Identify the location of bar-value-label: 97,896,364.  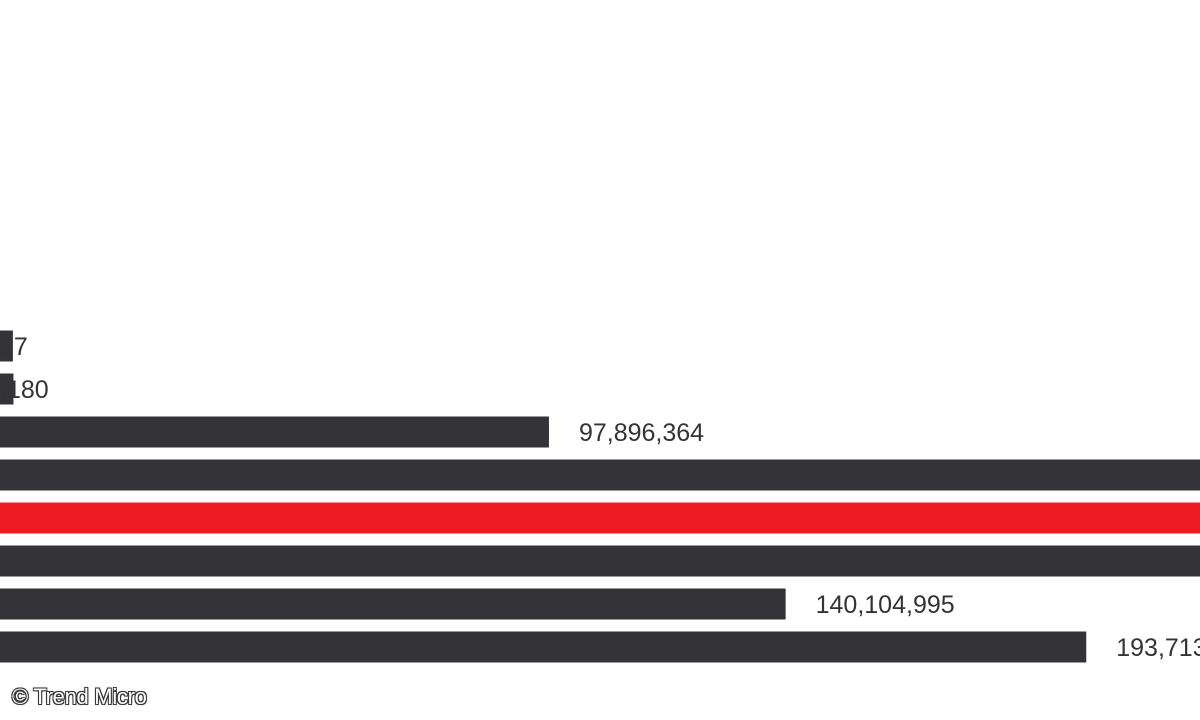
(641, 433).